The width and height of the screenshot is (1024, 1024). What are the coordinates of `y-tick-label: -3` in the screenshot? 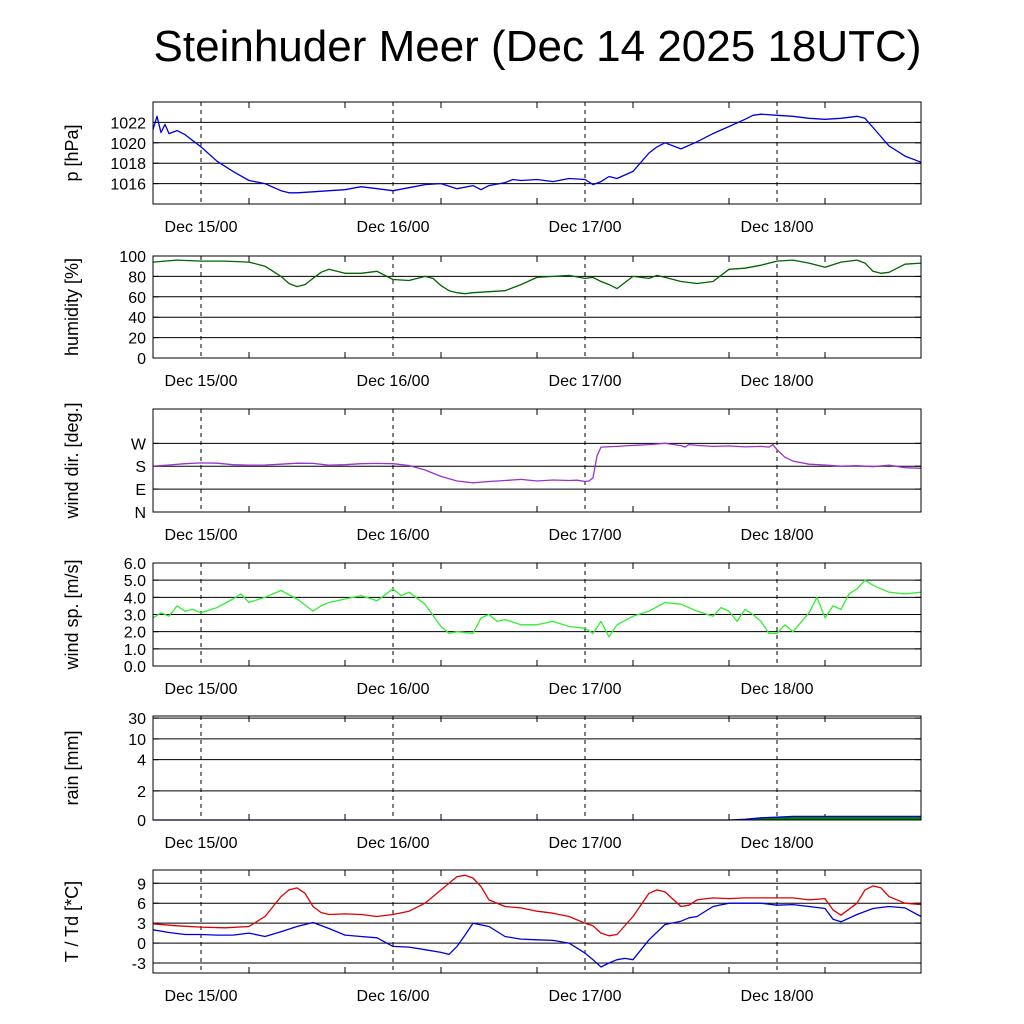 It's located at (139, 964).